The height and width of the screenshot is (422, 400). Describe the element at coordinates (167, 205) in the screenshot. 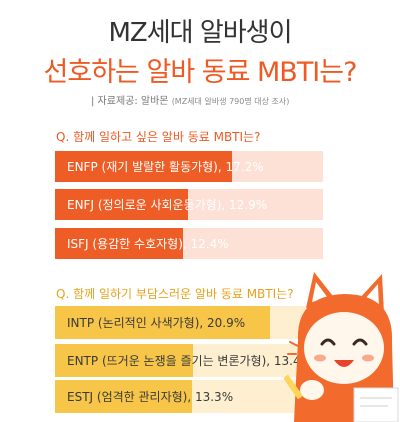

I see `bar-label: ENFJ (정의로운 사회운동가형), 12.9%` at that location.